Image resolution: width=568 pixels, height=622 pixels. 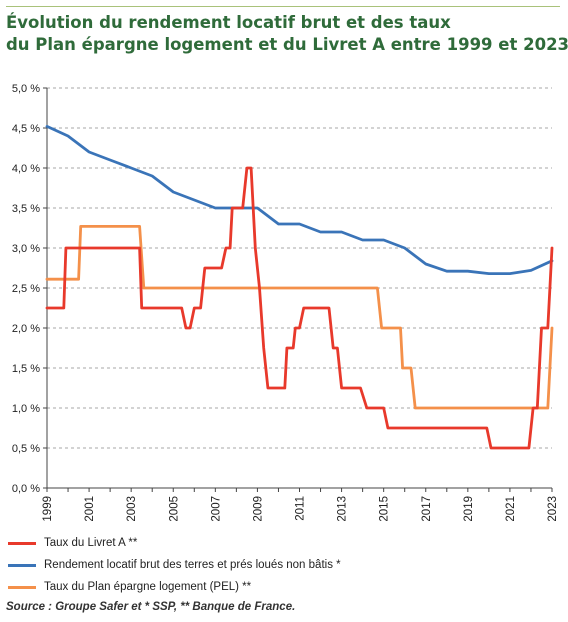 I want to click on y-tick-label-4: 2,0 %, so click(x=26, y=329).